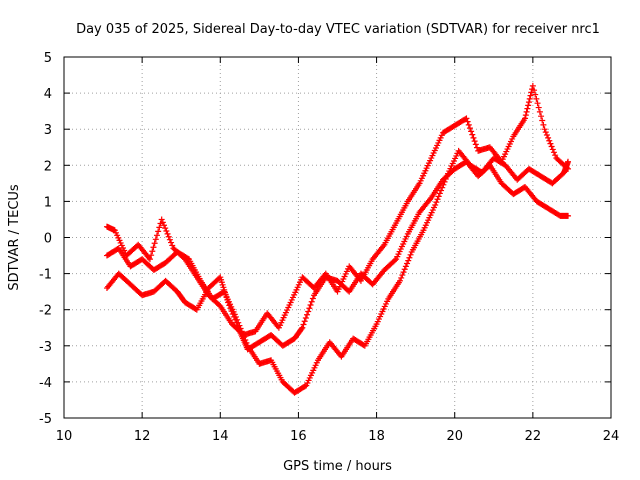 Image resolution: width=640 pixels, height=480 pixels. Describe the element at coordinates (337, 466) in the screenshot. I see `x-axis-label: GPS time / hours` at that location.